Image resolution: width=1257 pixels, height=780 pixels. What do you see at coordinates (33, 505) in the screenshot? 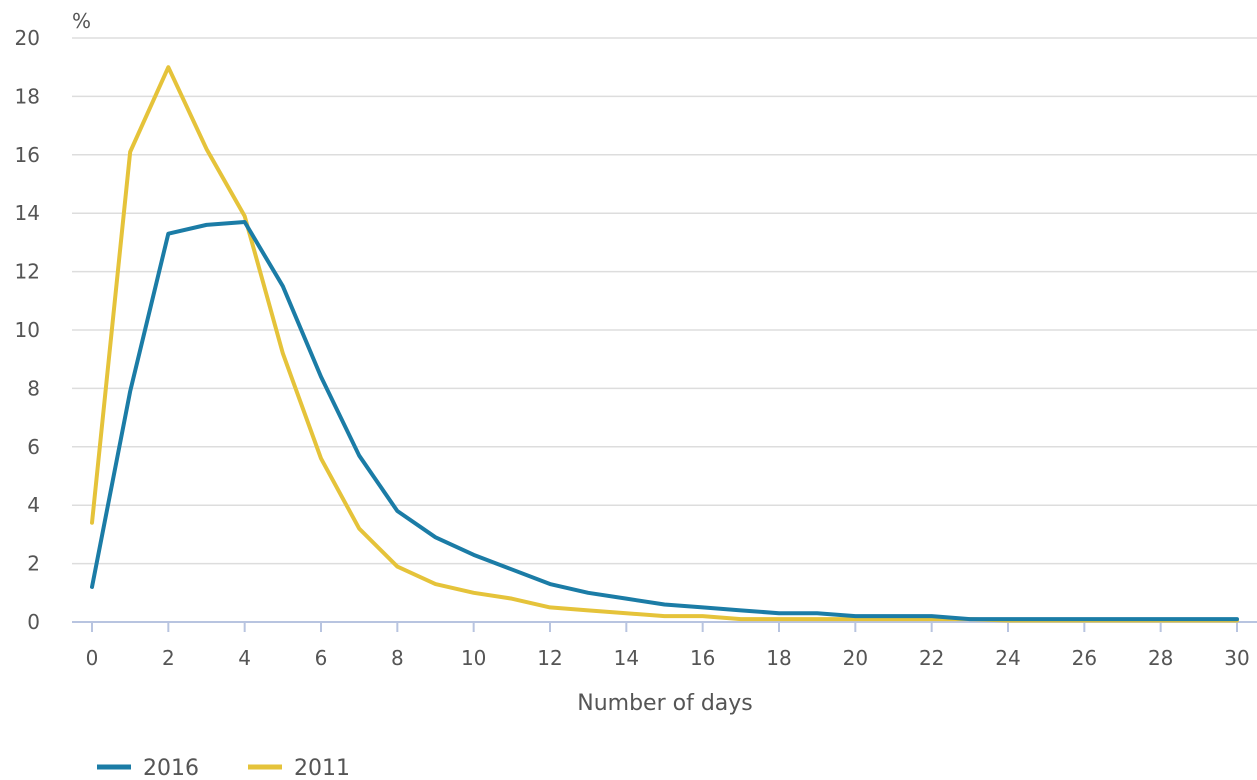
I see `y-tick-label: 4` at bounding box center [33, 505].